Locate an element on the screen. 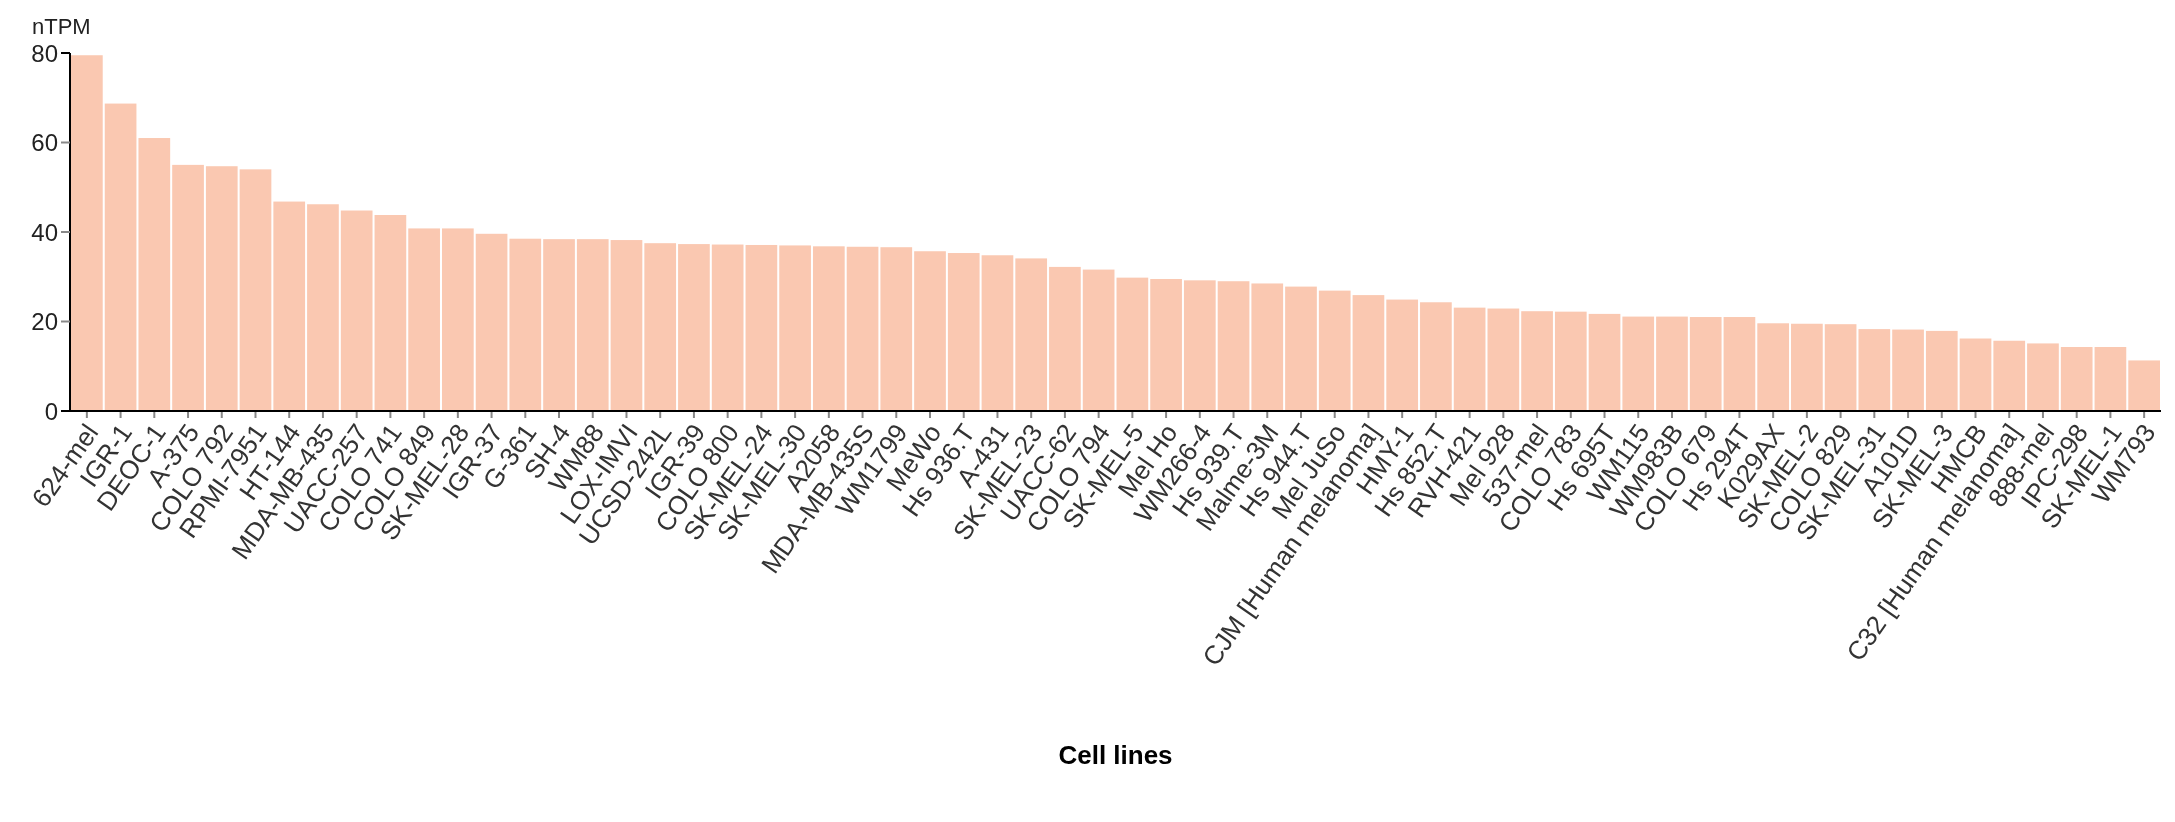  y-tick-label: 20 is located at coordinates (44, 321).